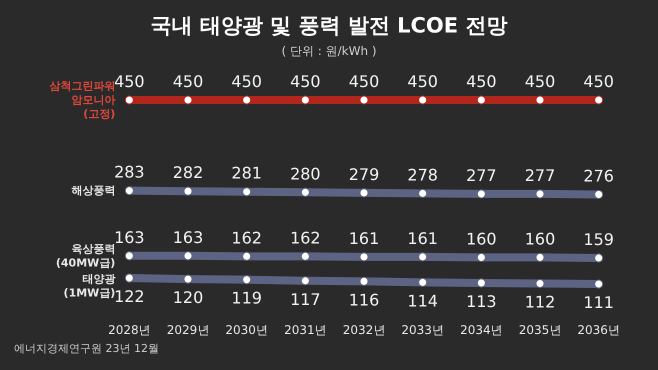 This screenshot has width=658, height=370. Describe the element at coordinates (188, 172) in the screenshot. I see `data-label: 282` at that location.